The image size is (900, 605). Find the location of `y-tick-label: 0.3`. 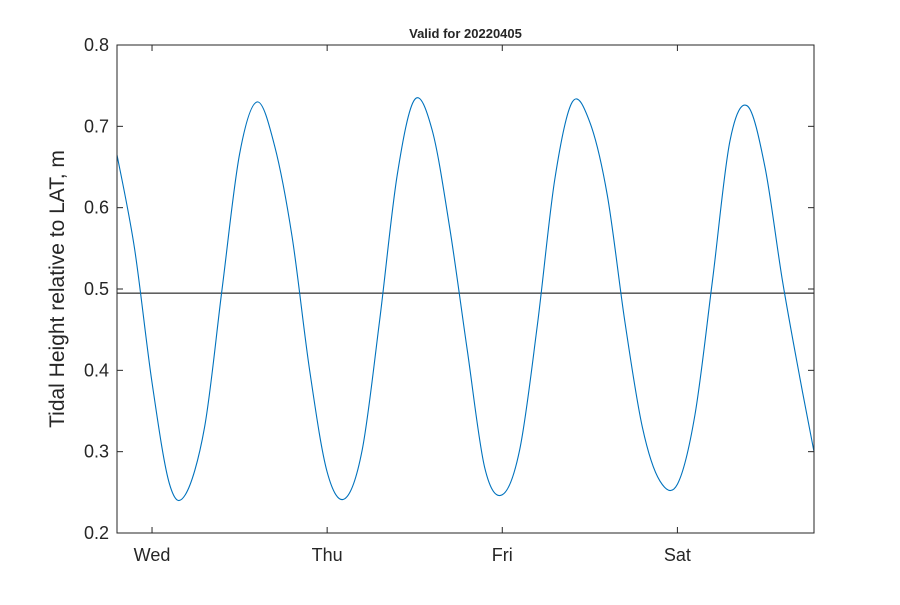

y-tick-label: 0.3 is located at coordinates (96, 452).